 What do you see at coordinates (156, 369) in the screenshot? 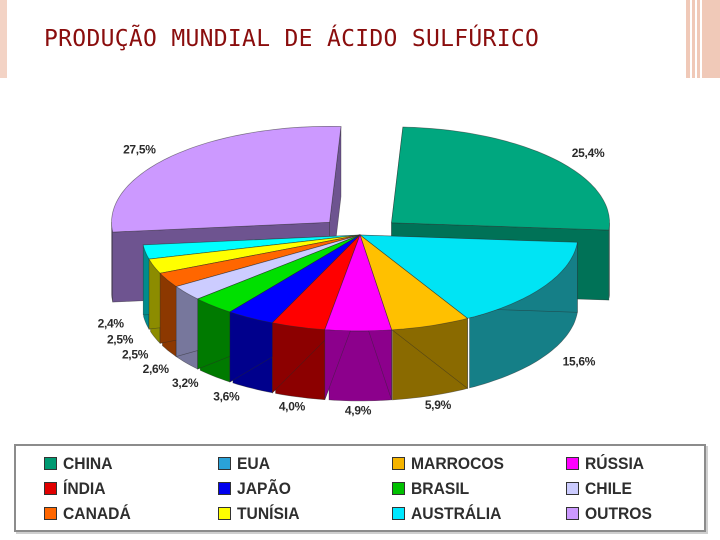
I see `data-label-chile: 2,6%` at bounding box center [156, 369].